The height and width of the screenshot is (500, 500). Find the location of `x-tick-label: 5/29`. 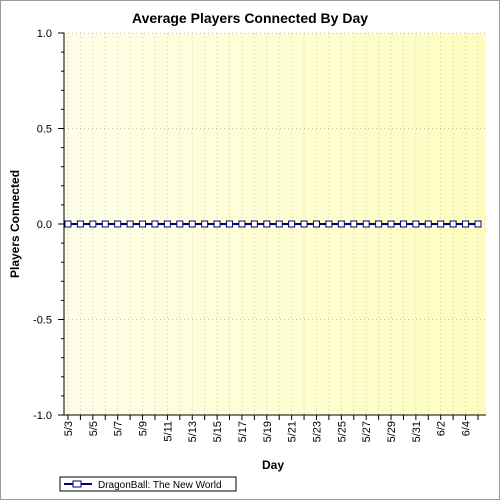

x-tick-label: 5/29 is located at coordinates (392, 431).